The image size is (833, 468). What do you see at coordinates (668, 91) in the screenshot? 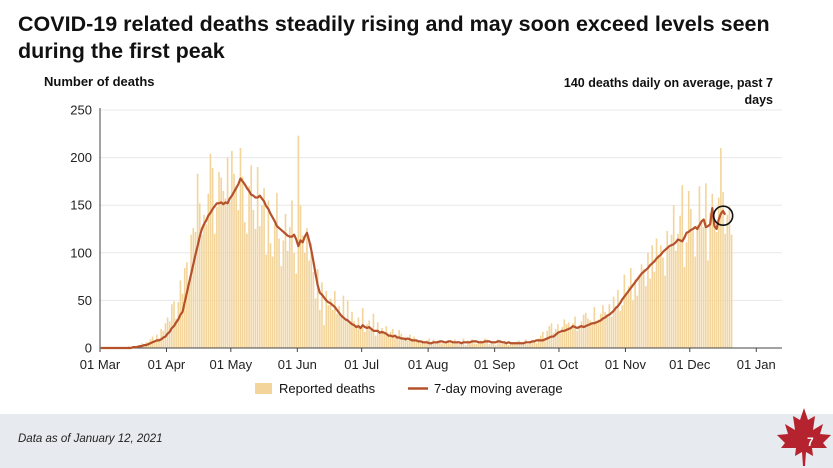
I see `callout-text: 140 deaths daily on average, past 7 days` at bounding box center [668, 91].